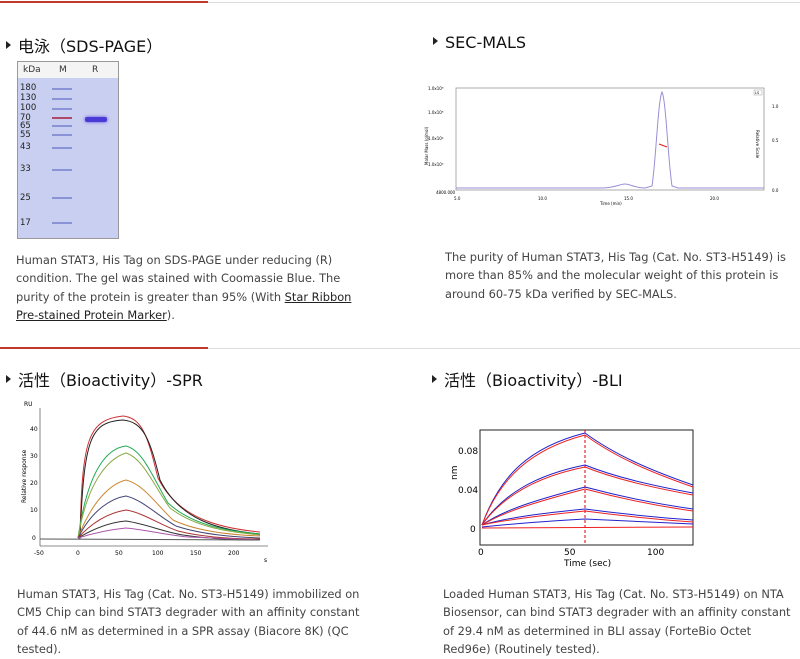 This screenshot has height=659, width=800. What do you see at coordinates (610, 203) in the screenshot?
I see `x-axis-label: Time (min)` at bounding box center [610, 203].